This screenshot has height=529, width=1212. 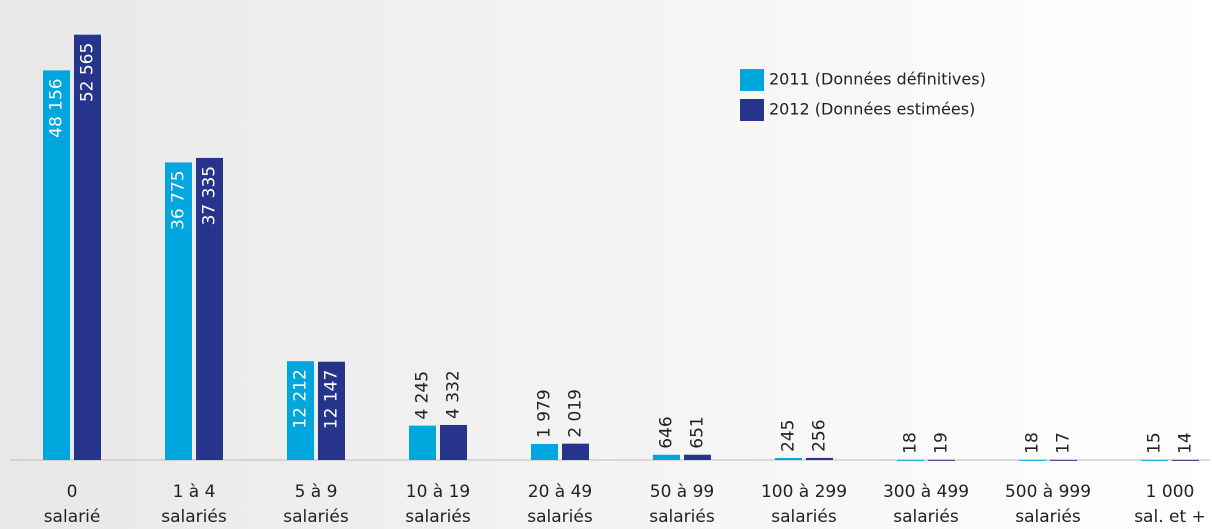 What do you see at coordinates (72, 492) in the screenshot?
I see `x-tick-label: 0` at bounding box center [72, 492].